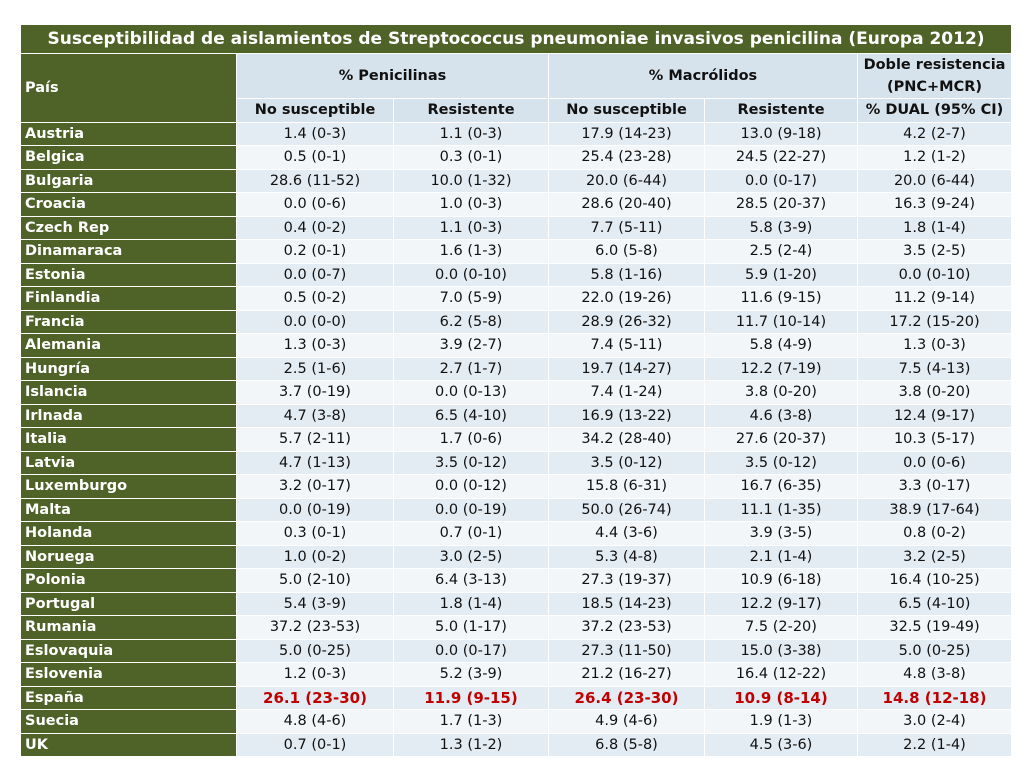 The height and width of the screenshot is (768, 1024). What do you see at coordinates (781, 274) in the screenshot?
I see `value-cell: 5.9 (1-20)` at bounding box center [781, 274].